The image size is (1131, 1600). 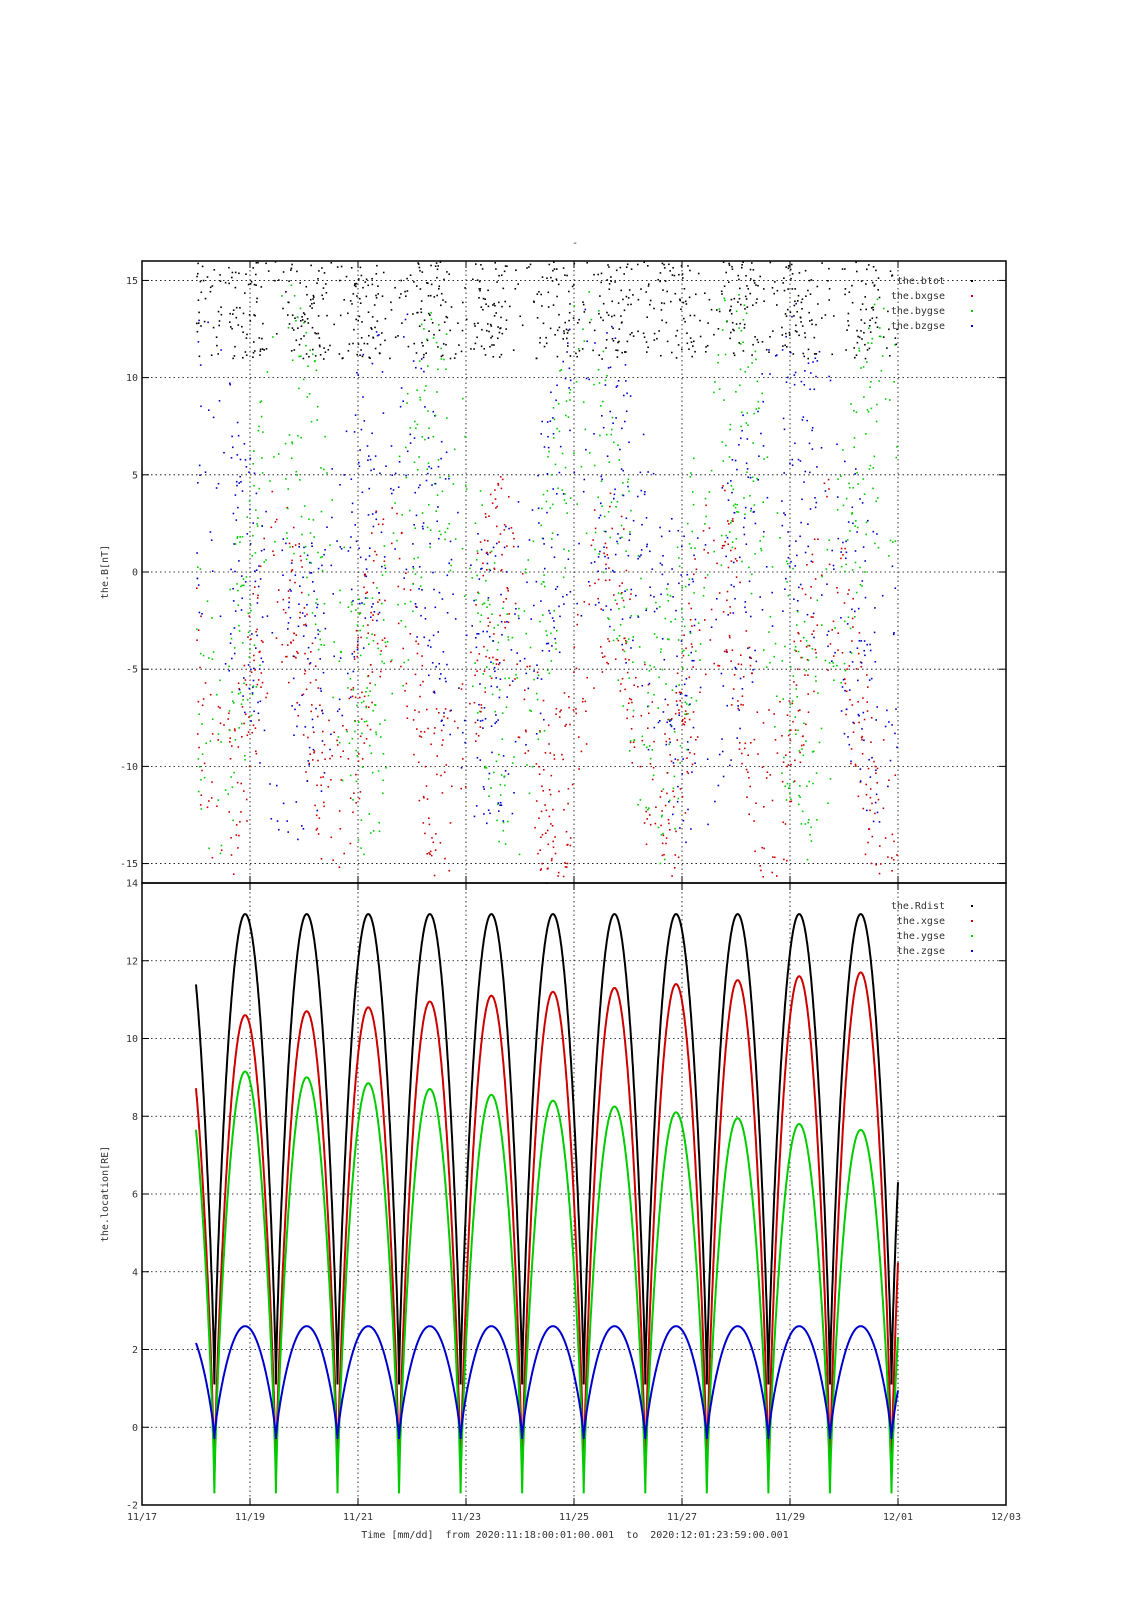 What do you see at coordinates (358, 1517) in the screenshot?
I see `x-tick-label: 11/21` at bounding box center [358, 1517].